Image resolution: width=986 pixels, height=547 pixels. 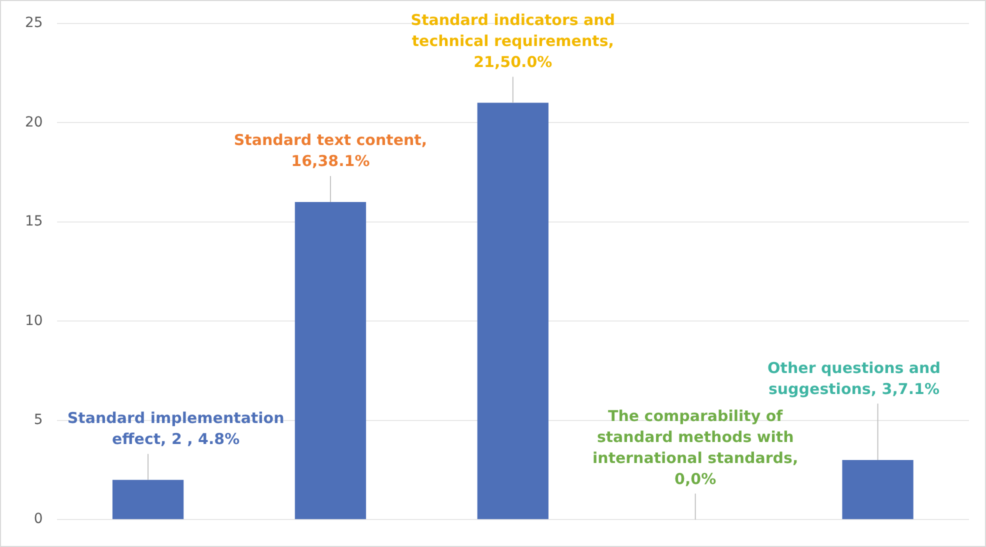 I want to click on y-tick-label: 5, so click(x=38, y=420).